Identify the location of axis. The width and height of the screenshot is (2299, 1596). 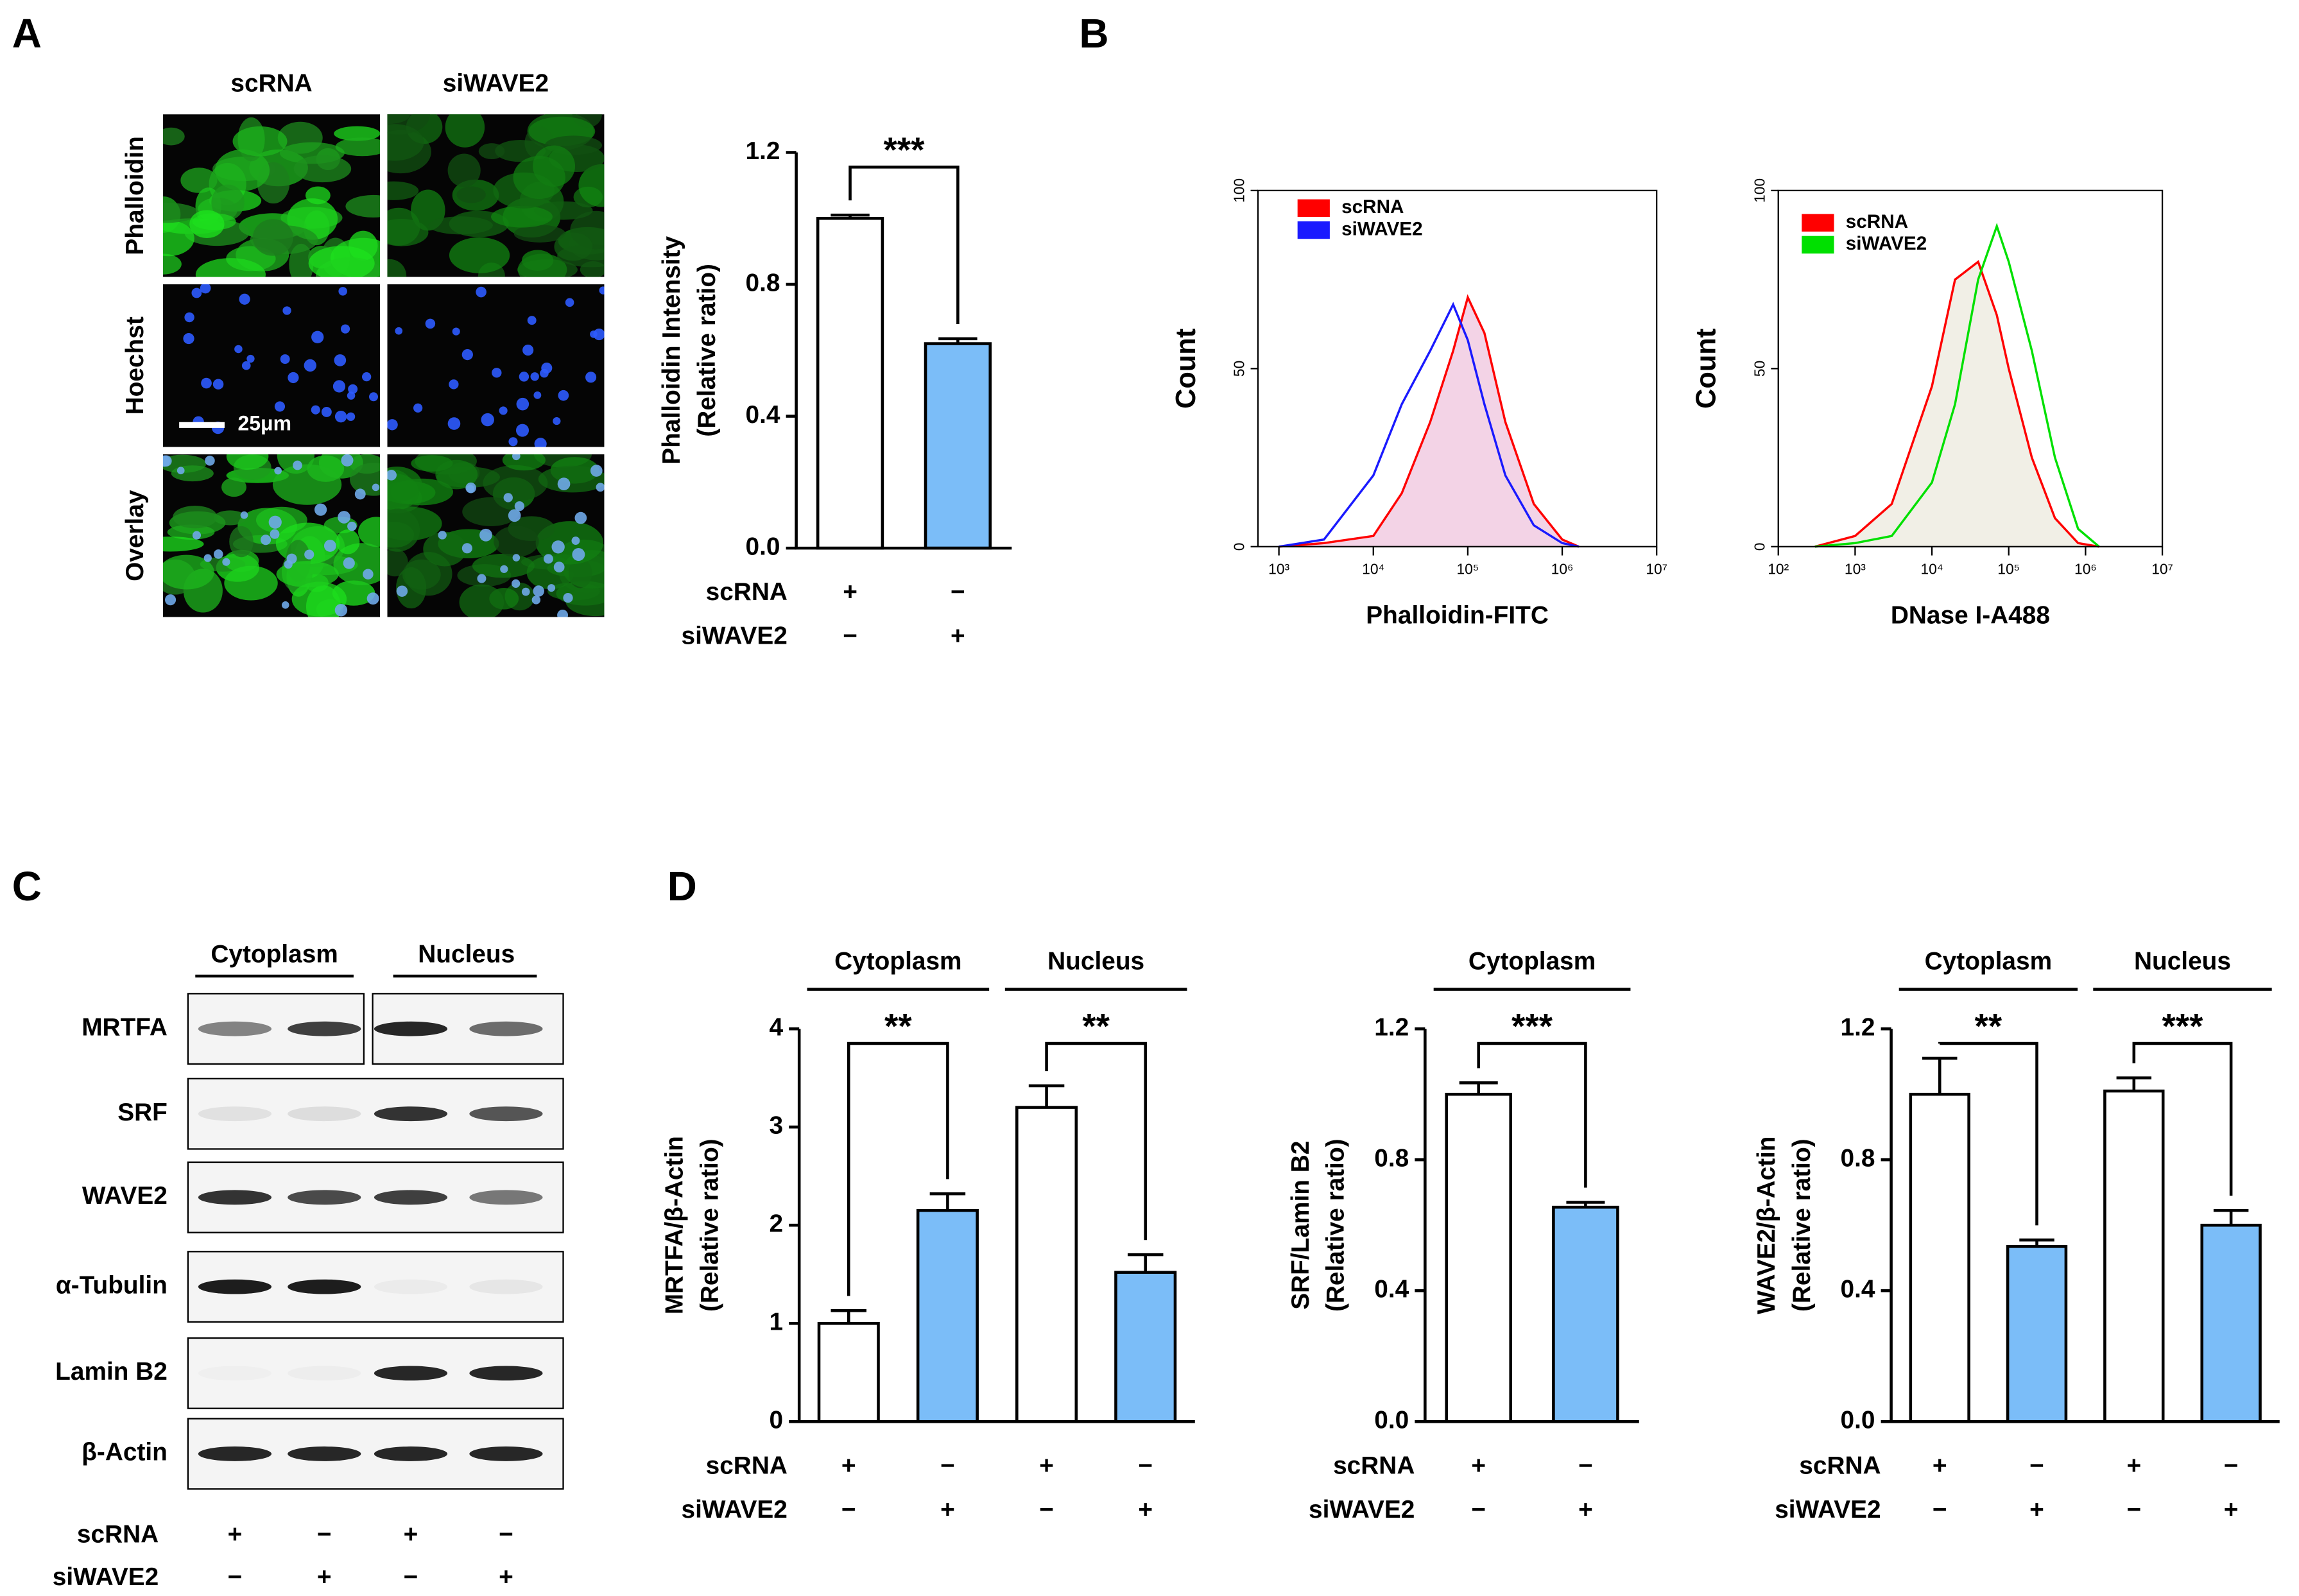
(2085, 1226).